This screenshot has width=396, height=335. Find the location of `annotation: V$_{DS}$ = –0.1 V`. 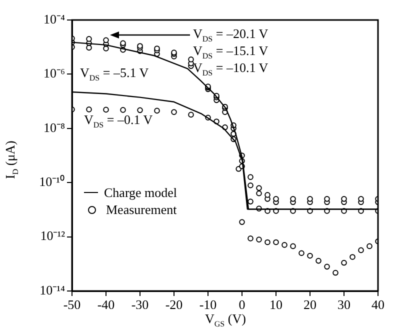

annotation: V$_{DS}$ = –0.1 V is located at coordinates (118, 122).